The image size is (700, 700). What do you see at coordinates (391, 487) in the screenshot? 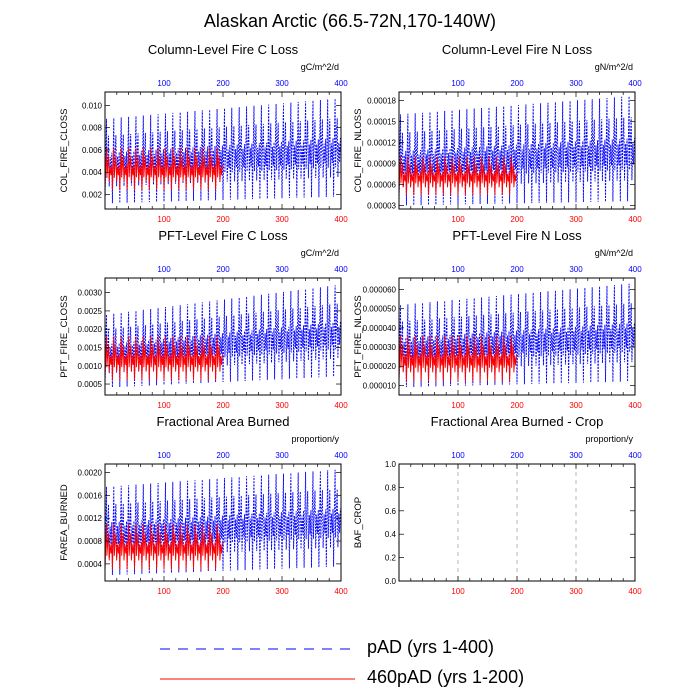
I see `y-tick-label: 0.8` at bounding box center [391, 487].